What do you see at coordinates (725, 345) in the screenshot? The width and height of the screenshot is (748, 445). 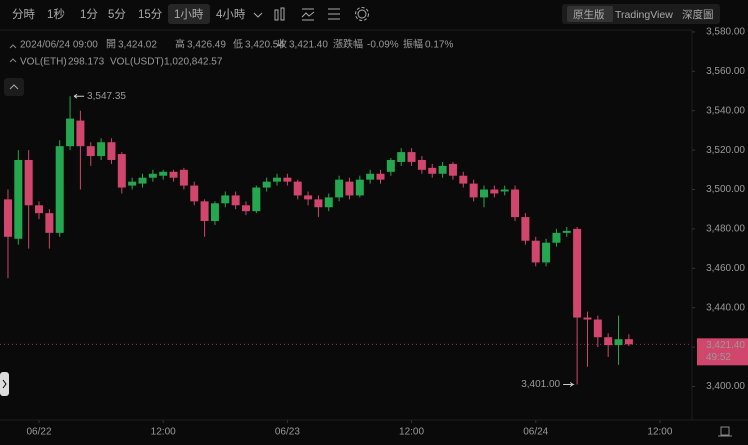 I see `last-price-label: 3,421.40` at bounding box center [725, 345].